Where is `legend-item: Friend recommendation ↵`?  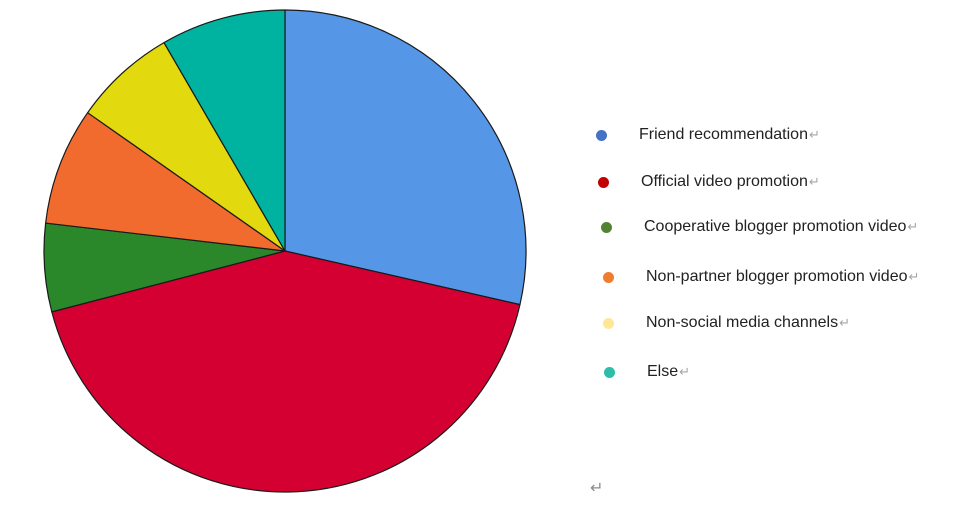
legend-item: Friend recommendation ↵ is located at coordinates (708, 135).